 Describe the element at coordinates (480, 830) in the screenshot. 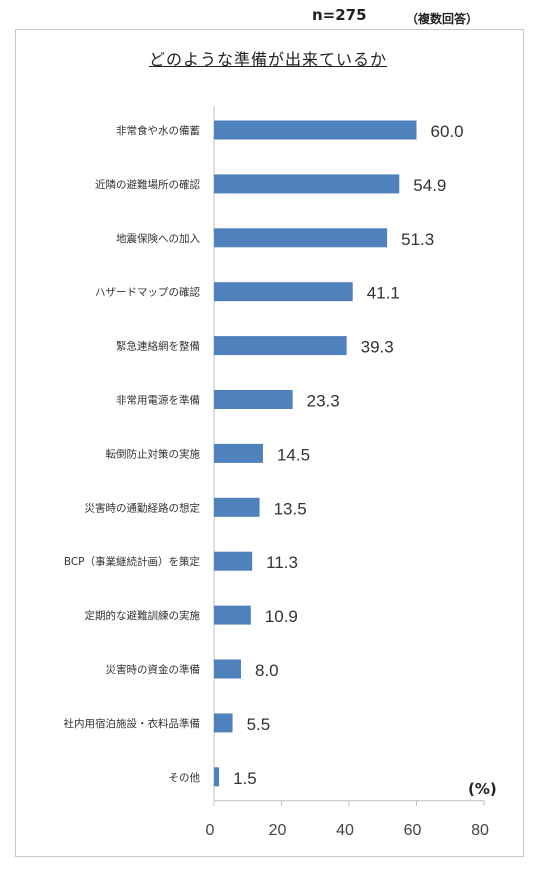

I see `x-tick-label: 80` at that location.